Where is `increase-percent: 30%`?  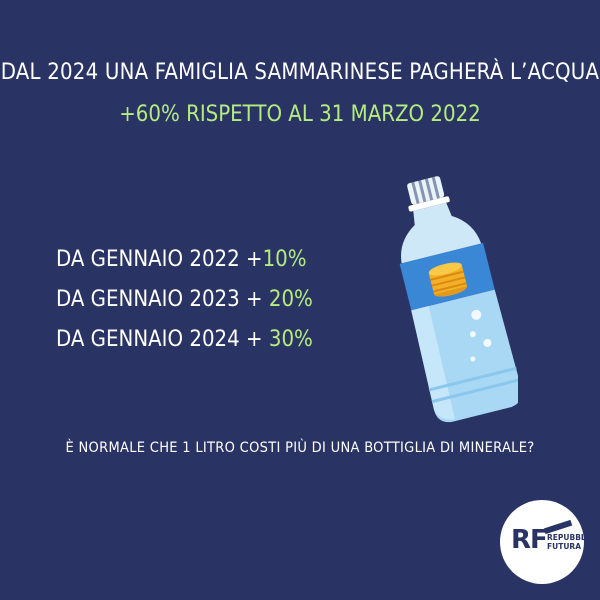
increase-percent: 30% is located at coordinates (290, 339).